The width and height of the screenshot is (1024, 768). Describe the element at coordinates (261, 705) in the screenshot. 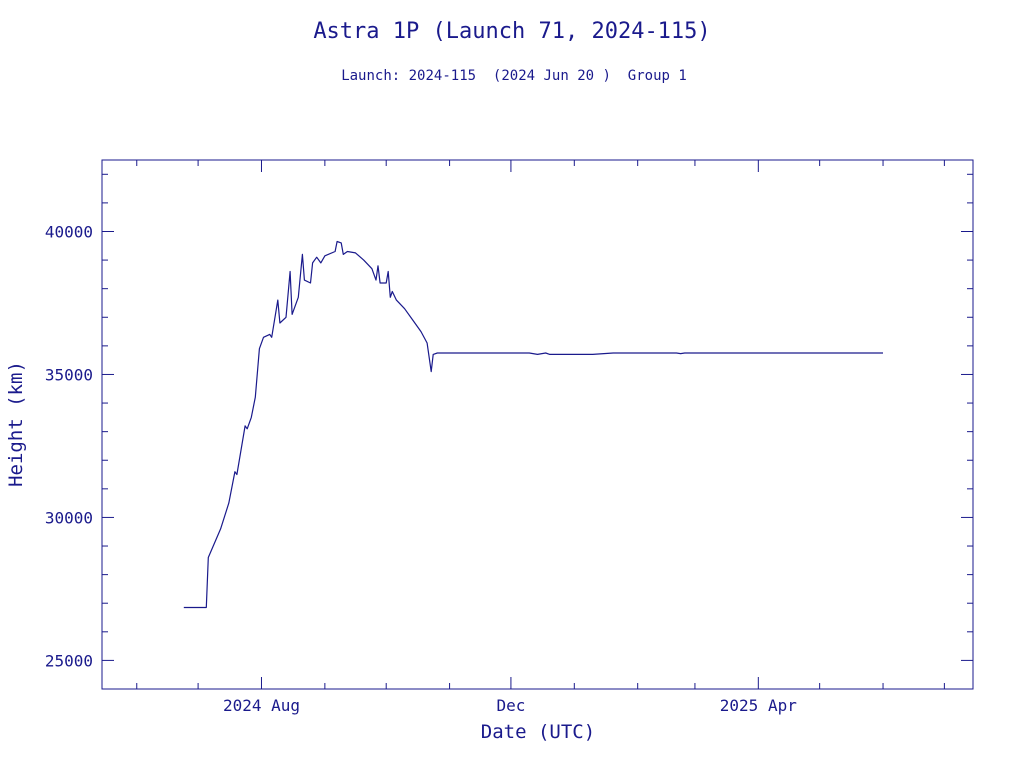

I see `x-tick-label: 2024 Aug` at that location.